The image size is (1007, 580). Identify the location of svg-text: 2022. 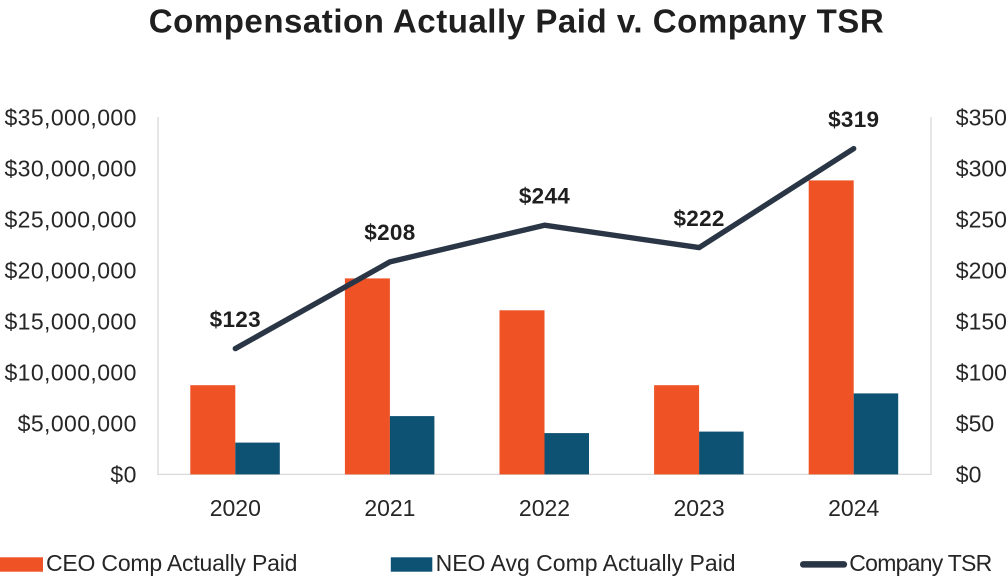
(544, 508).